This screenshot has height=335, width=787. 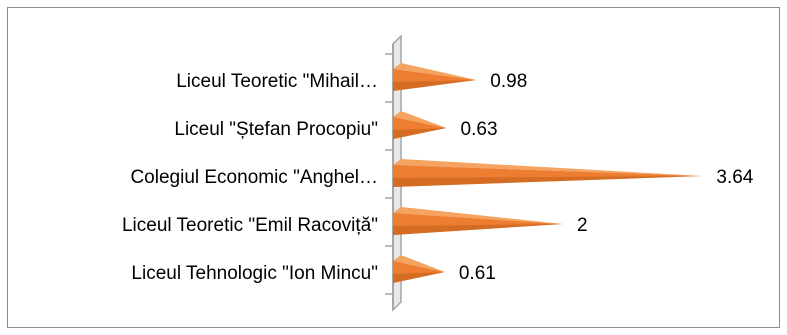 I want to click on value-label: 2, so click(x=582, y=225).